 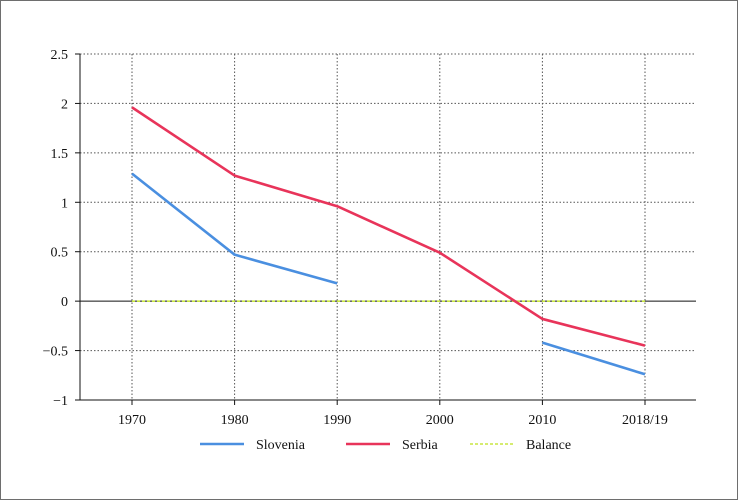 What do you see at coordinates (420, 445) in the screenshot?
I see `legend-label-serbia: Serbia` at bounding box center [420, 445].